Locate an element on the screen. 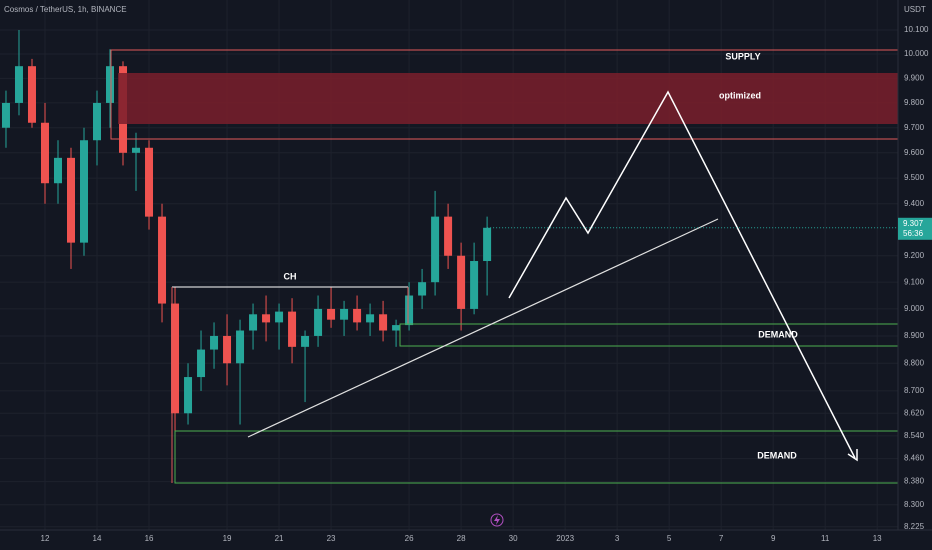  arrow-head is located at coordinates (852, 455).